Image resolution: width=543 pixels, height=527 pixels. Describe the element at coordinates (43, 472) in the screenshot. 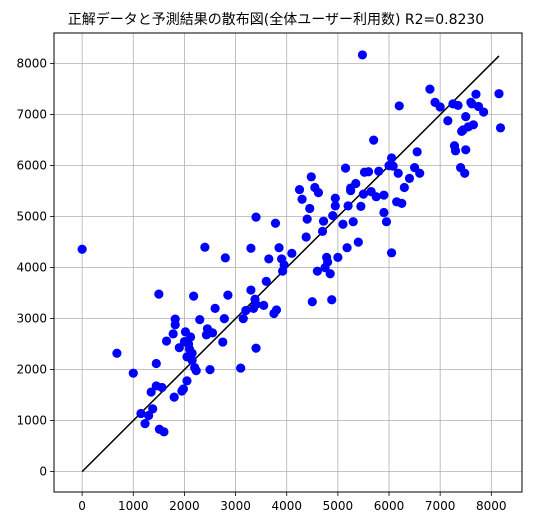

I see `y-tick-label: 0` at that location.